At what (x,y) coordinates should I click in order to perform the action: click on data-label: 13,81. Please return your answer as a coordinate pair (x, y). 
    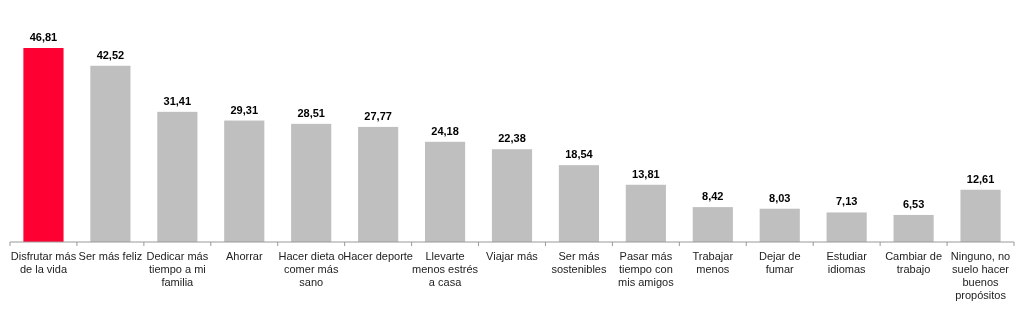
    Looking at the image, I should click on (646, 173).